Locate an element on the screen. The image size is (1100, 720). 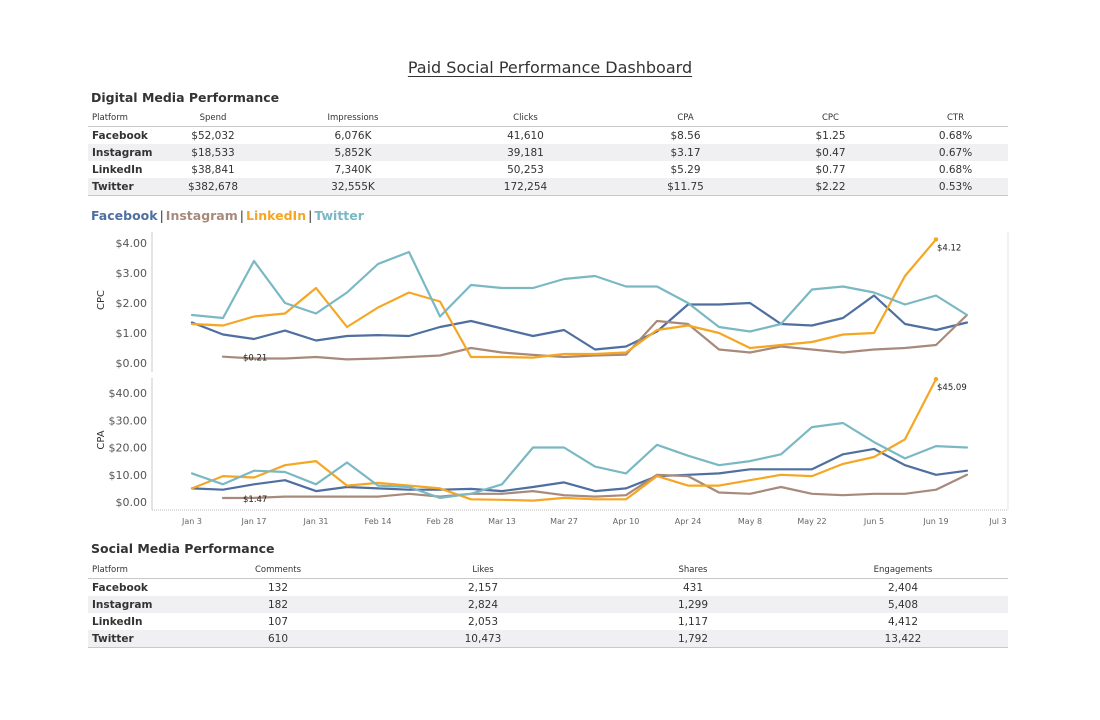
cpc-line-twitter is located at coordinates (579, 291).